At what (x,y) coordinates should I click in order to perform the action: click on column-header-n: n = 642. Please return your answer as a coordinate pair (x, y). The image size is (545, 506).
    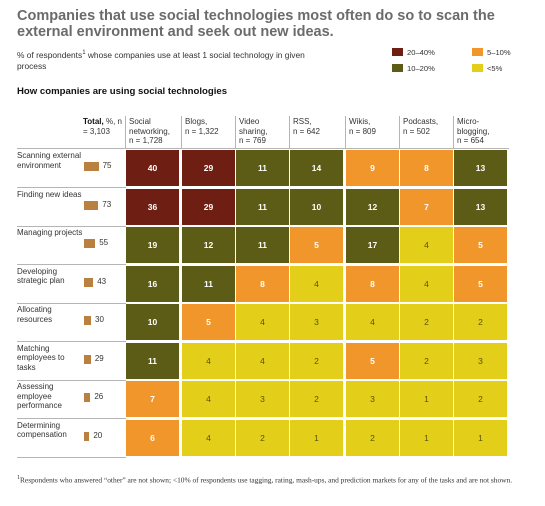
    Looking at the image, I should click on (306, 131).